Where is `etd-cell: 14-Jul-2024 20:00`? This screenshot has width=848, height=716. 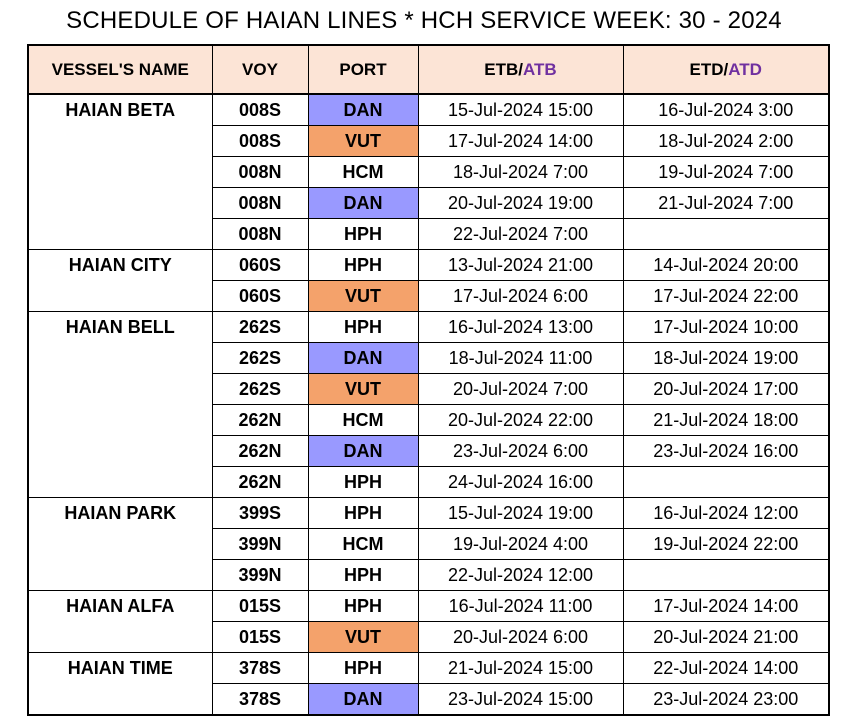
etd-cell: 14-Jul-2024 20:00 is located at coordinates (726, 265).